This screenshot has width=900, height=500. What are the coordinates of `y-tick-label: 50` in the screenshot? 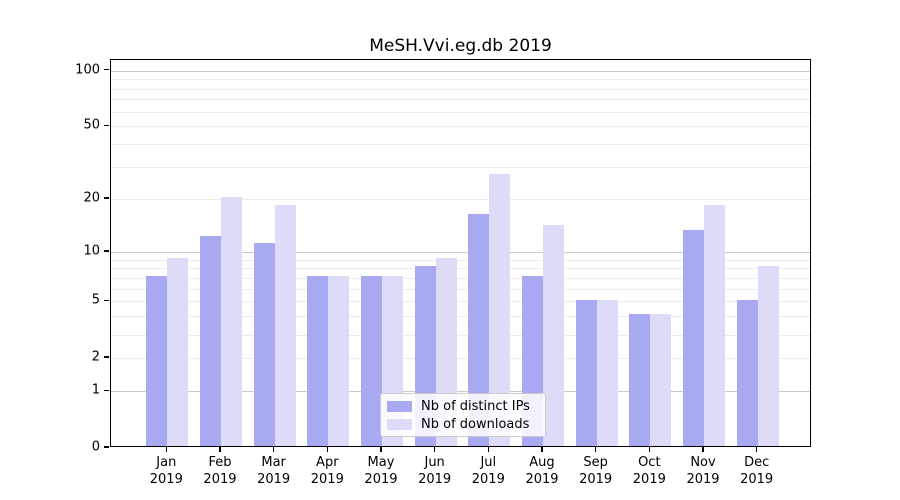 It's located at (91, 125).